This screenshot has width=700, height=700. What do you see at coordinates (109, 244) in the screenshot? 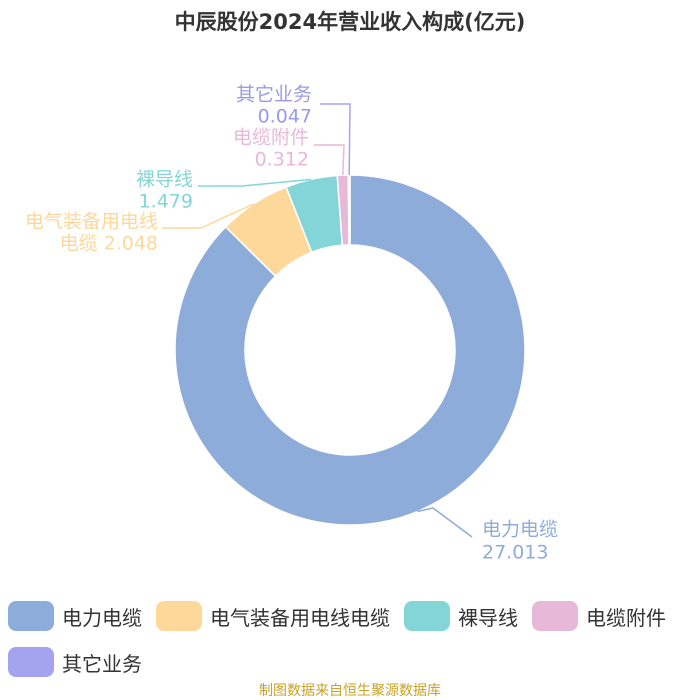
I see `label-value-1: 电缆 2.048` at bounding box center [109, 244].